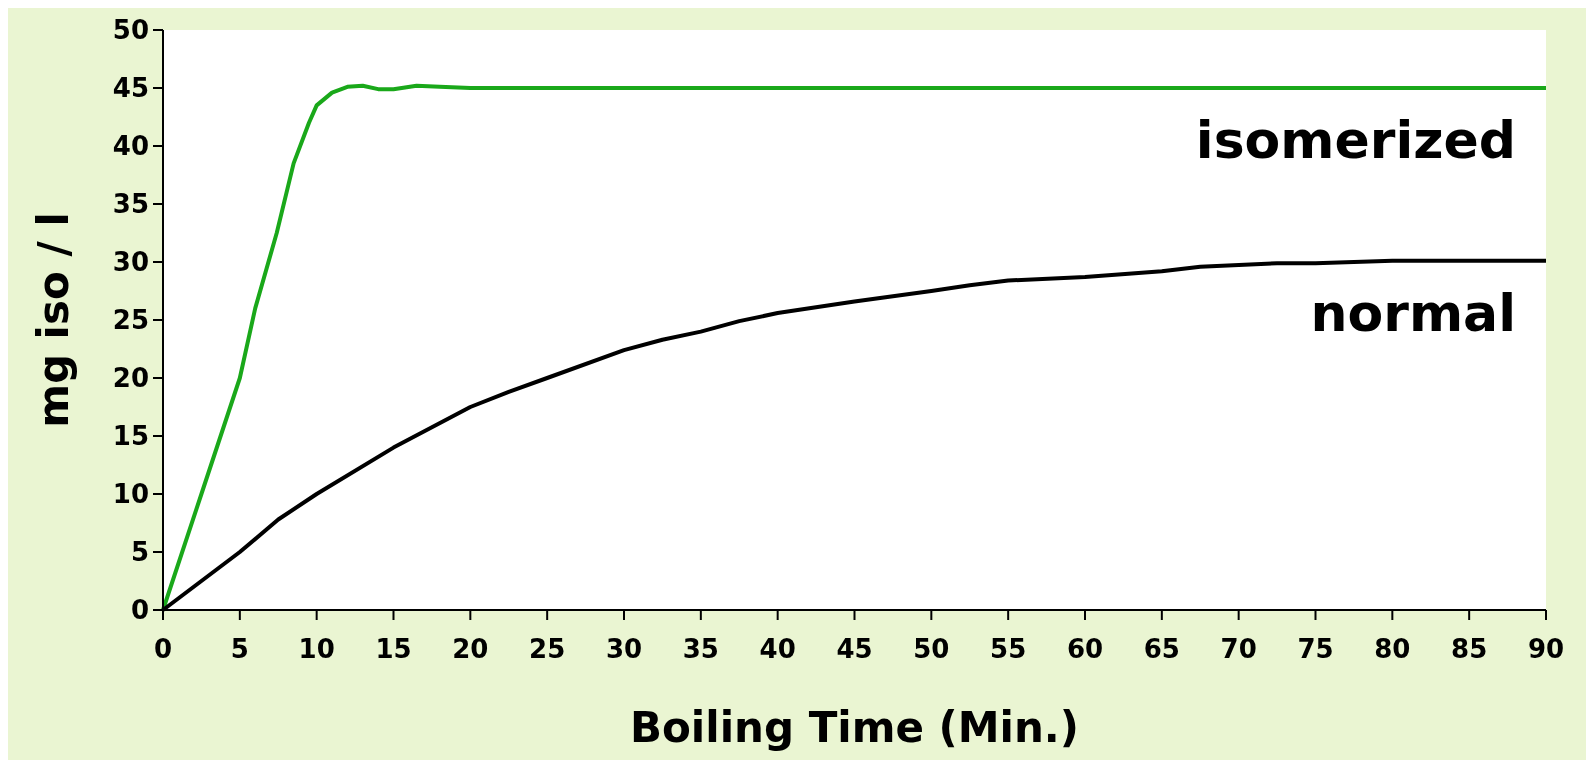  What do you see at coordinates (130, 436) in the screenshot?
I see `y-tick-label: 15` at bounding box center [130, 436].